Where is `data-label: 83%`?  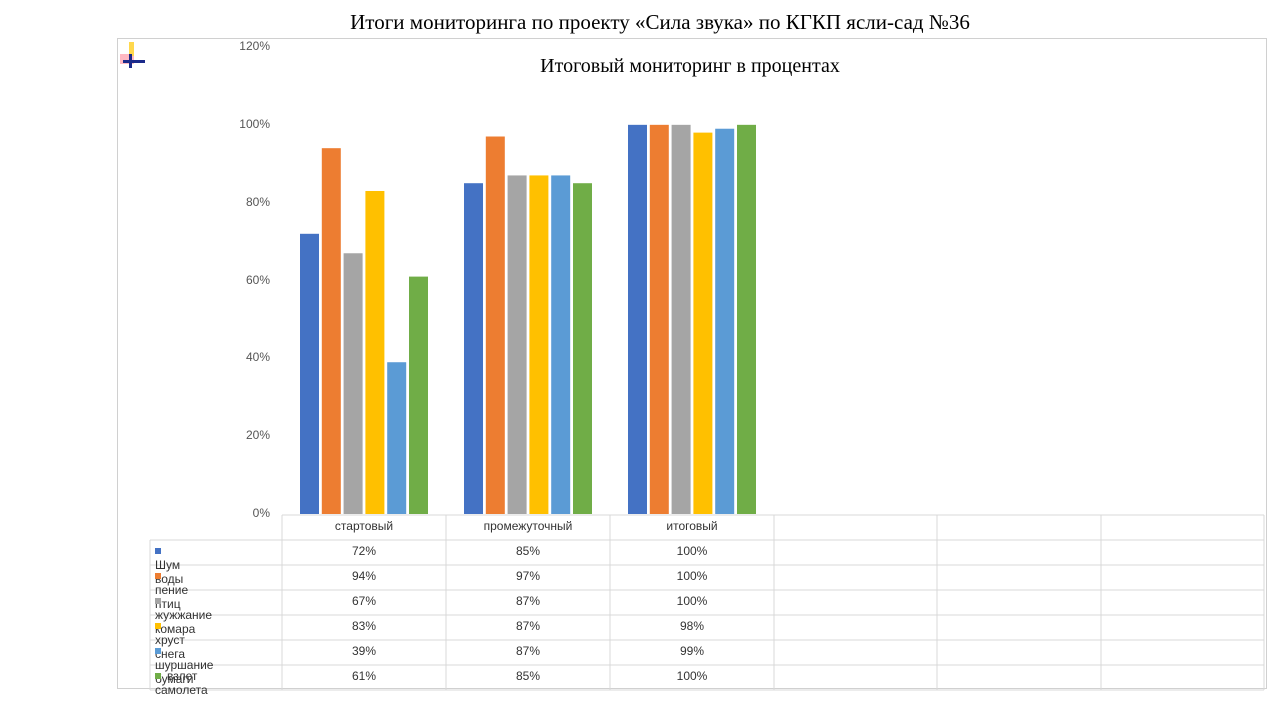
data-label: 83% is located at coordinates (364, 626).